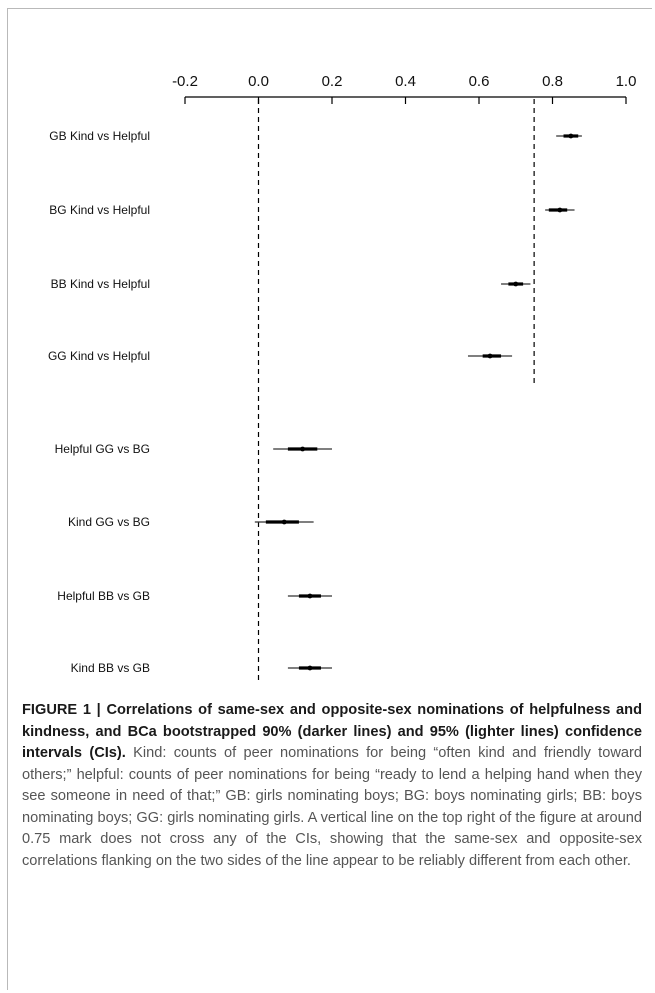  I want to click on forest-row: BG Kind vs Helpful, so click(312, 210).